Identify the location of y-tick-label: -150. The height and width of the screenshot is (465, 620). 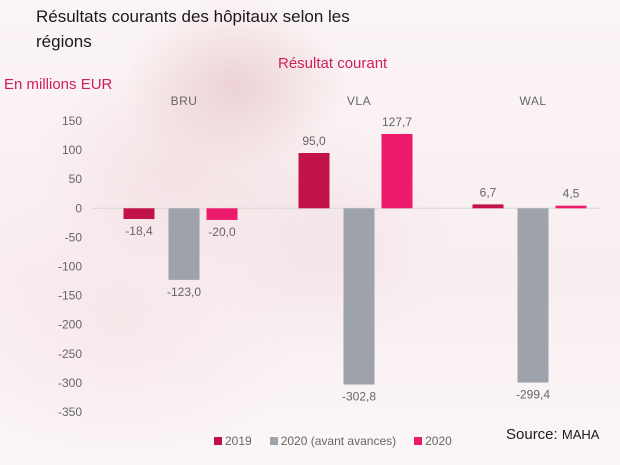
(70, 296).